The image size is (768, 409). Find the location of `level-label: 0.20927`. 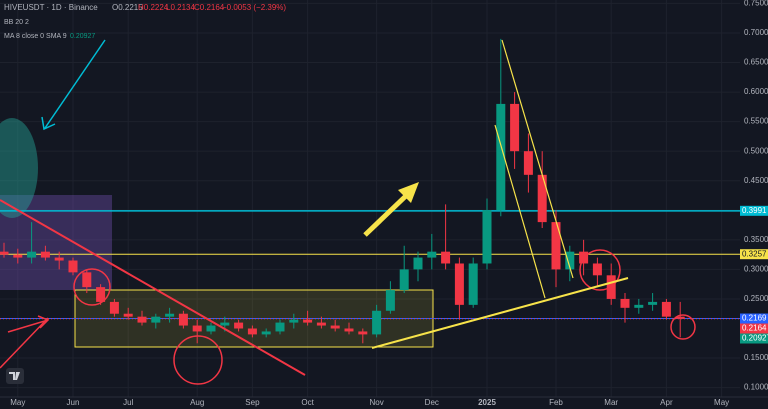

level-label: 0.20927 is located at coordinates (755, 338).